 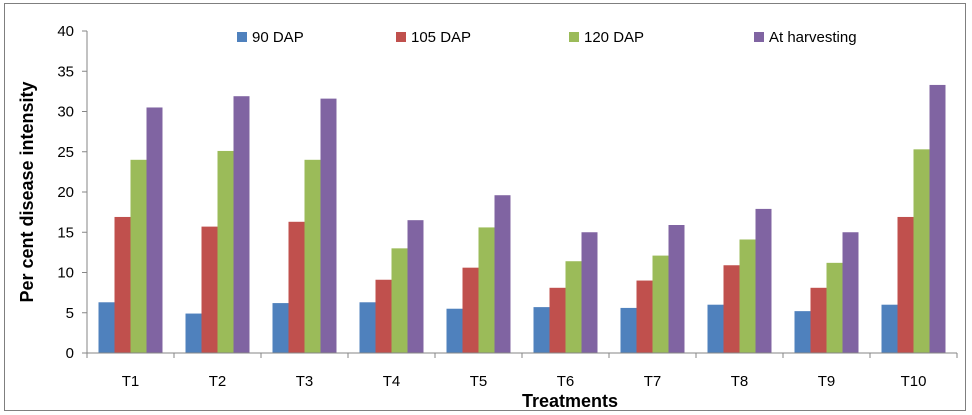 What do you see at coordinates (65, 192) in the screenshot?
I see `y-tick-label: 20` at bounding box center [65, 192].